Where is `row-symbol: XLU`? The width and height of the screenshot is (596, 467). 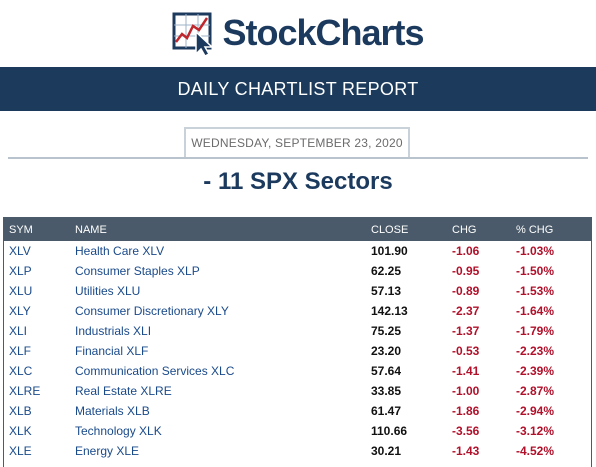
row-symbol: XLU is located at coordinates (21, 291).